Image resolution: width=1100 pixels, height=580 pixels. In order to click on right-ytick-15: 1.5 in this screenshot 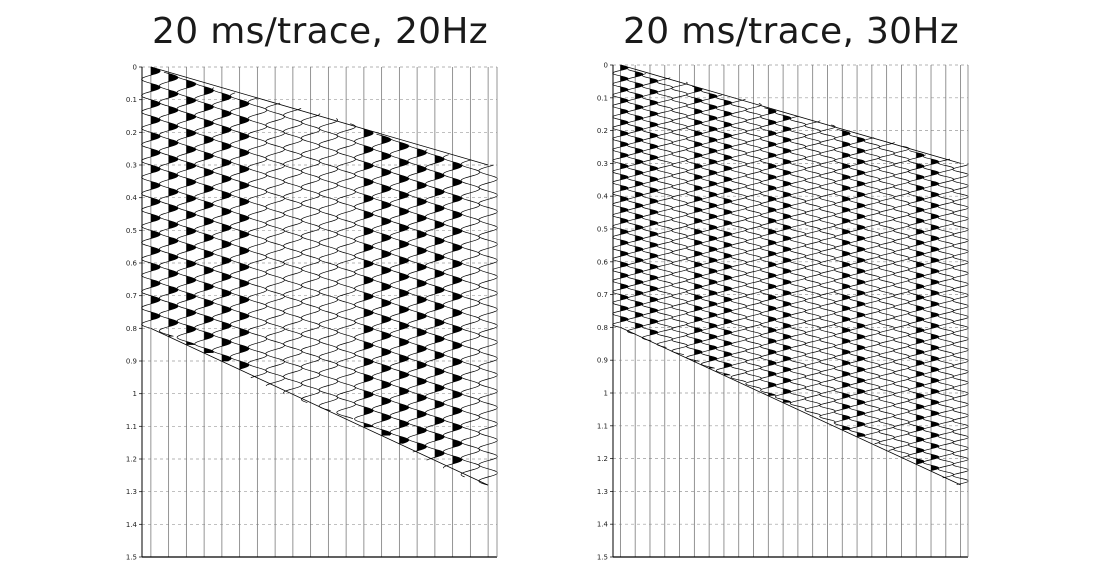, I will do `click(605, 558)`.